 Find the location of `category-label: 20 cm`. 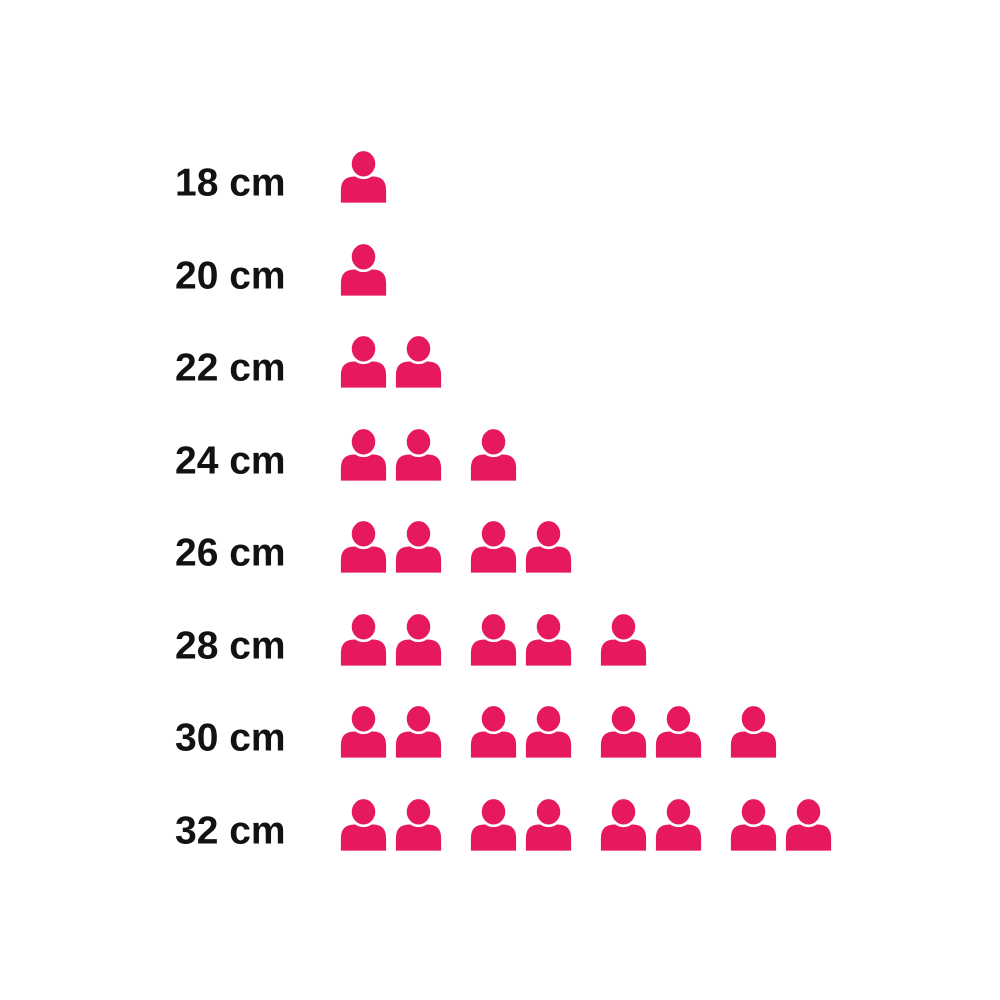

category-label: 20 cm is located at coordinates (230, 276).